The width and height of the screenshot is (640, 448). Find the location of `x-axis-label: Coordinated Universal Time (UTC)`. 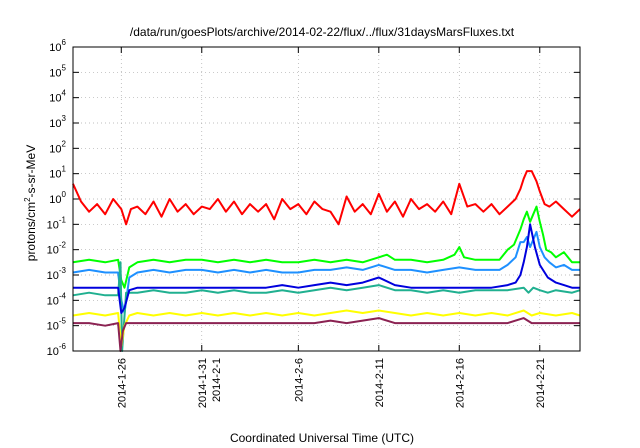

x-axis-label: Coordinated Universal Time (UTC) is located at coordinates (322, 438).